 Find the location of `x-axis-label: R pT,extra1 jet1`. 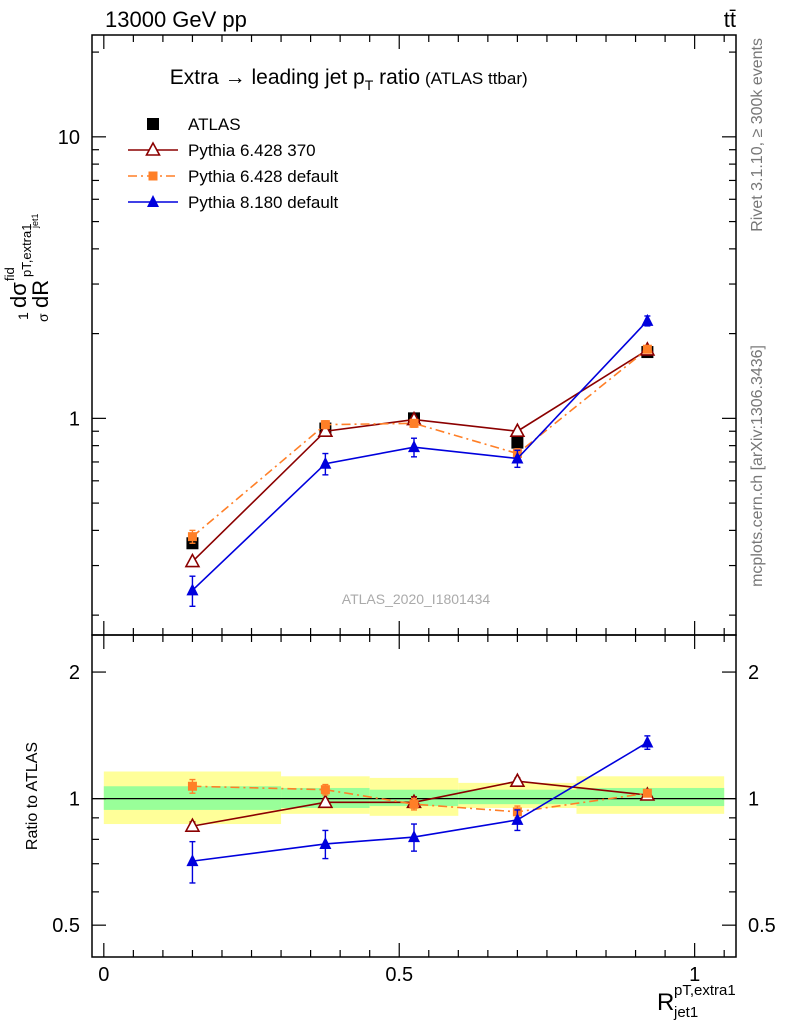

x-axis-label: R pT,extra1 jet1 is located at coordinates (696, 1001).